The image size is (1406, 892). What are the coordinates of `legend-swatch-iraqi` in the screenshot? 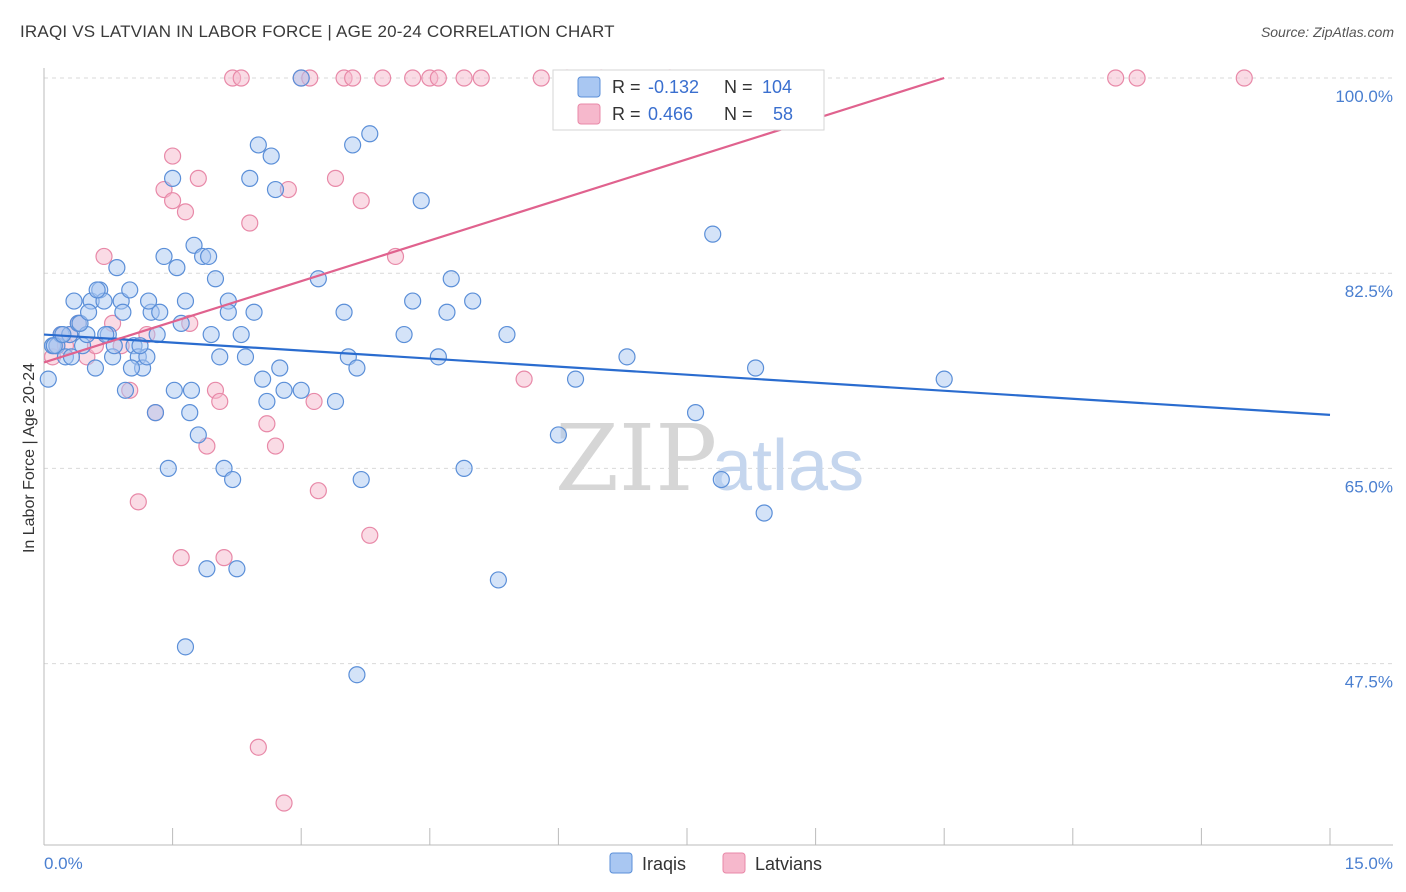 It's located at (589, 87).